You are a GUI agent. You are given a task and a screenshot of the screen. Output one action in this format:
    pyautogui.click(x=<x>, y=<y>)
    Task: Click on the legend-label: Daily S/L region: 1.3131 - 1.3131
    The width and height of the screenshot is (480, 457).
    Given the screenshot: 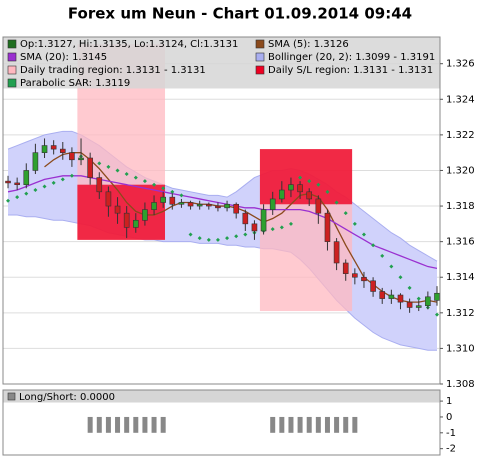 What is the action you would take?
    pyautogui.click(x=350, y=70)
    